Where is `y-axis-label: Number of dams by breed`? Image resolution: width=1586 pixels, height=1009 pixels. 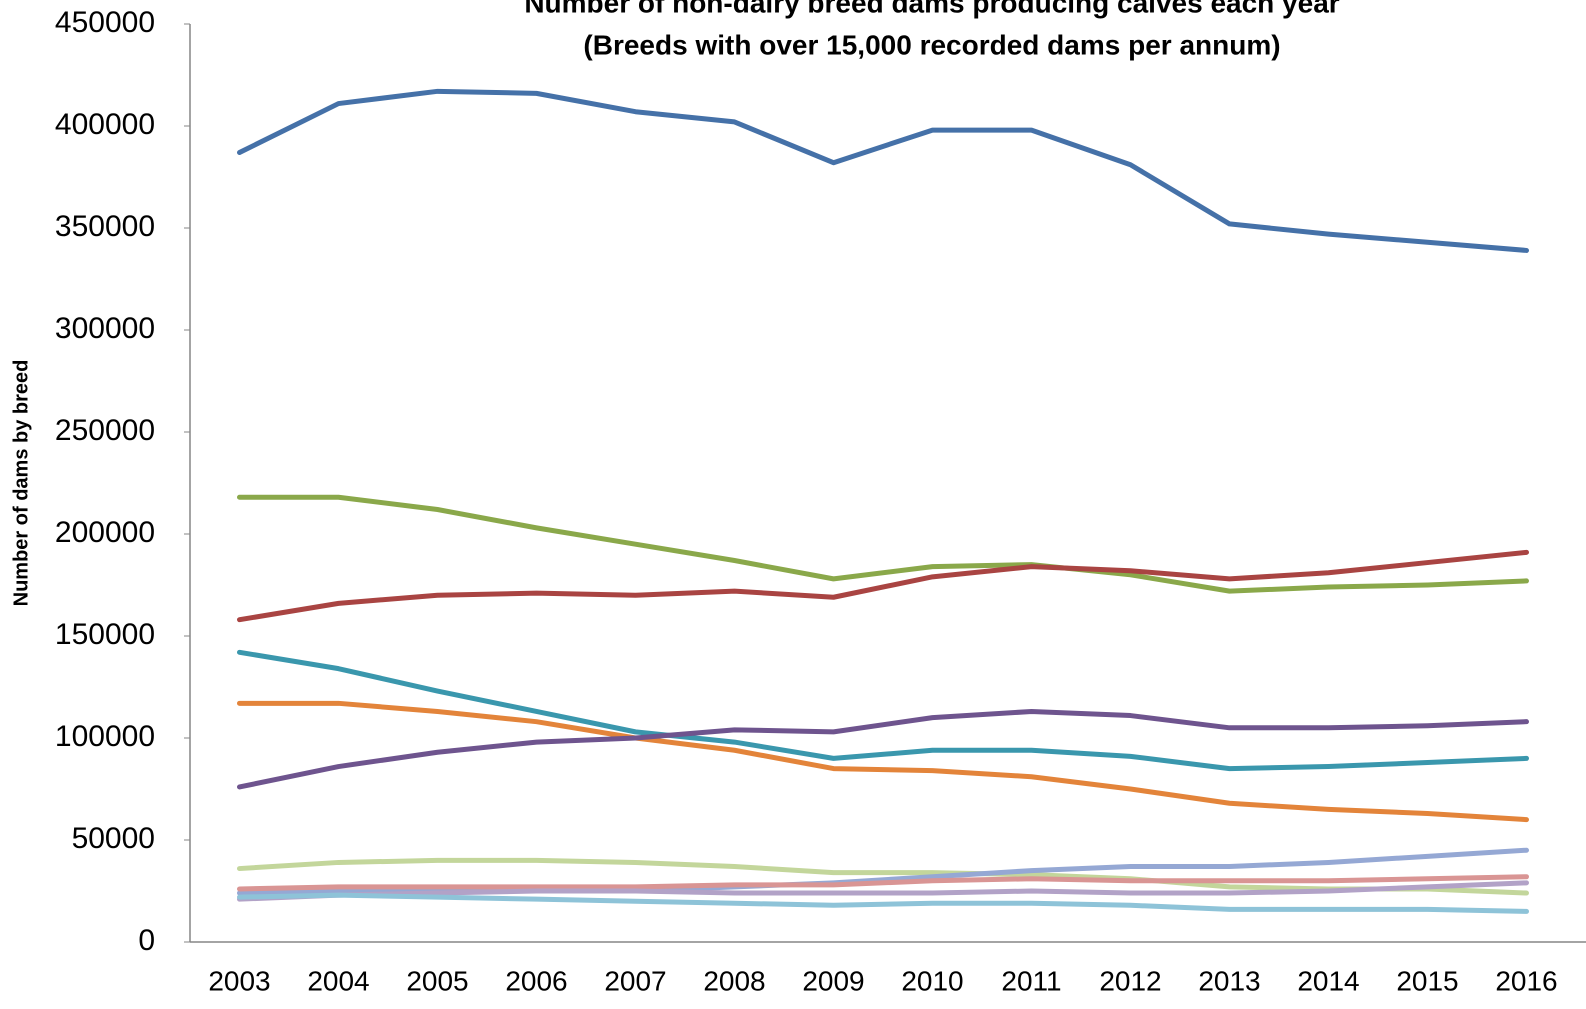
y-axis-label: Number of dams by breed is located at coordinates (21, 483).